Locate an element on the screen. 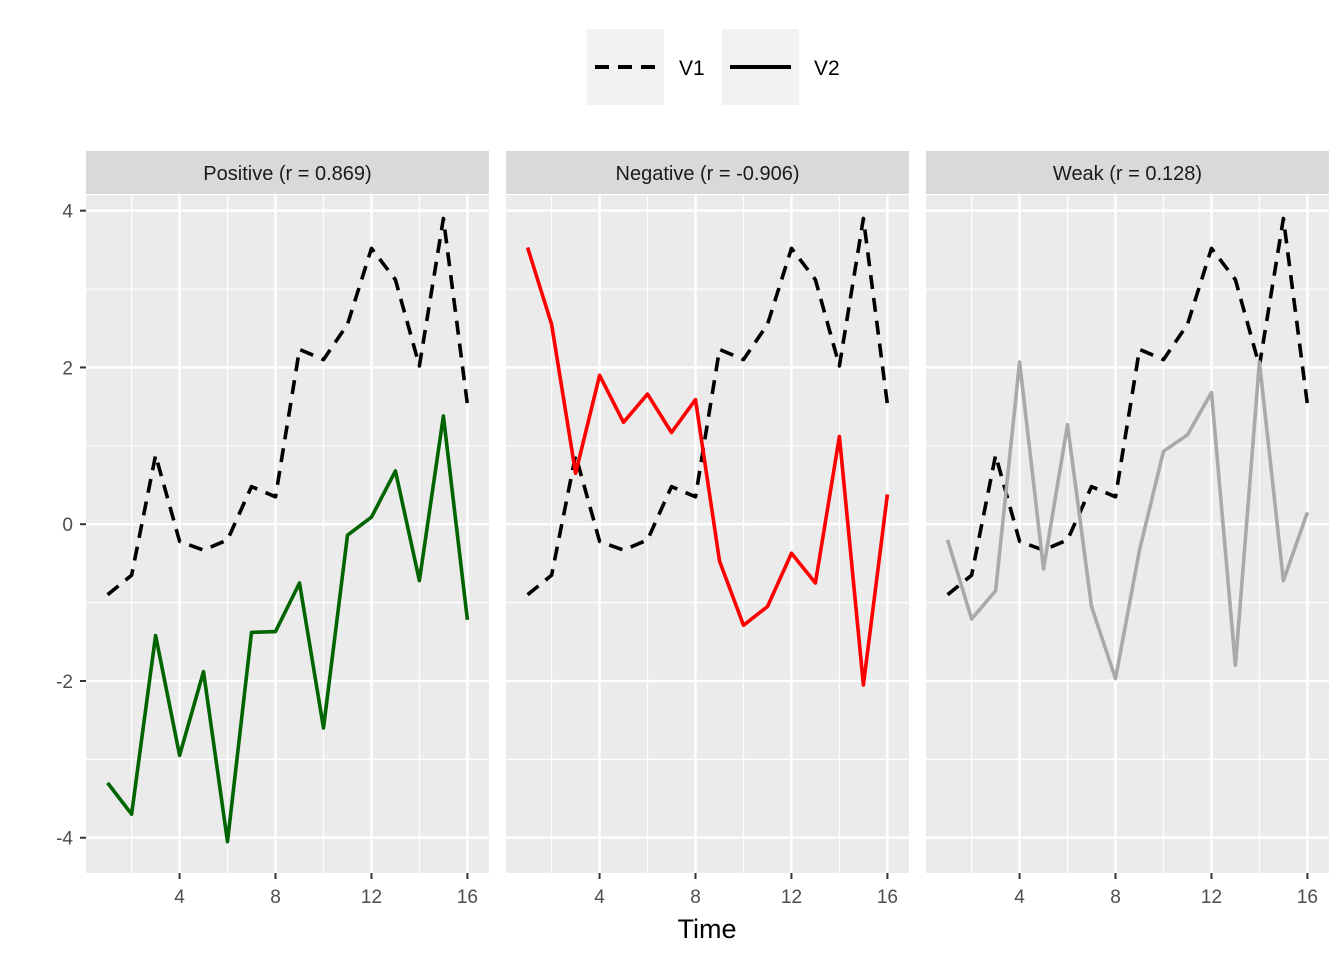 The height and width of the screenshot is (960, 1344). y-tick-label: -2 is located at coordinates (64, 682).